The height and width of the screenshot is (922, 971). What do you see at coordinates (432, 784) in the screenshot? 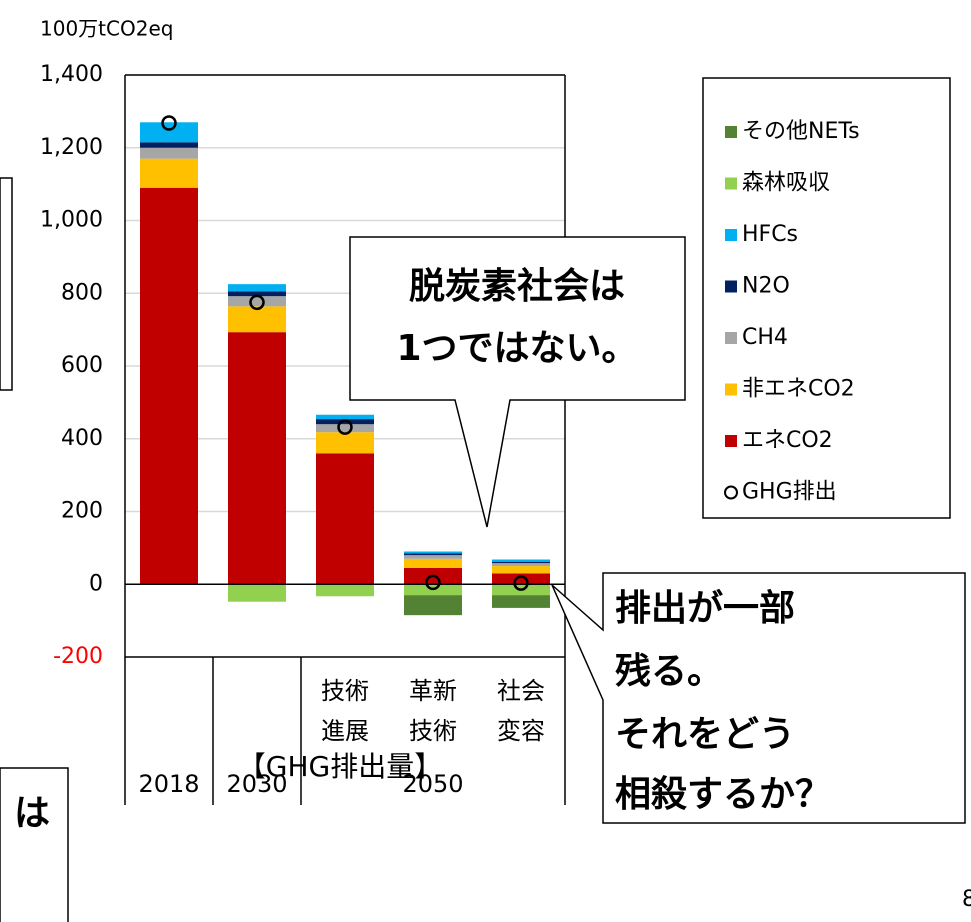
I see `group-label: 2050` at bounding box center [432, 784].